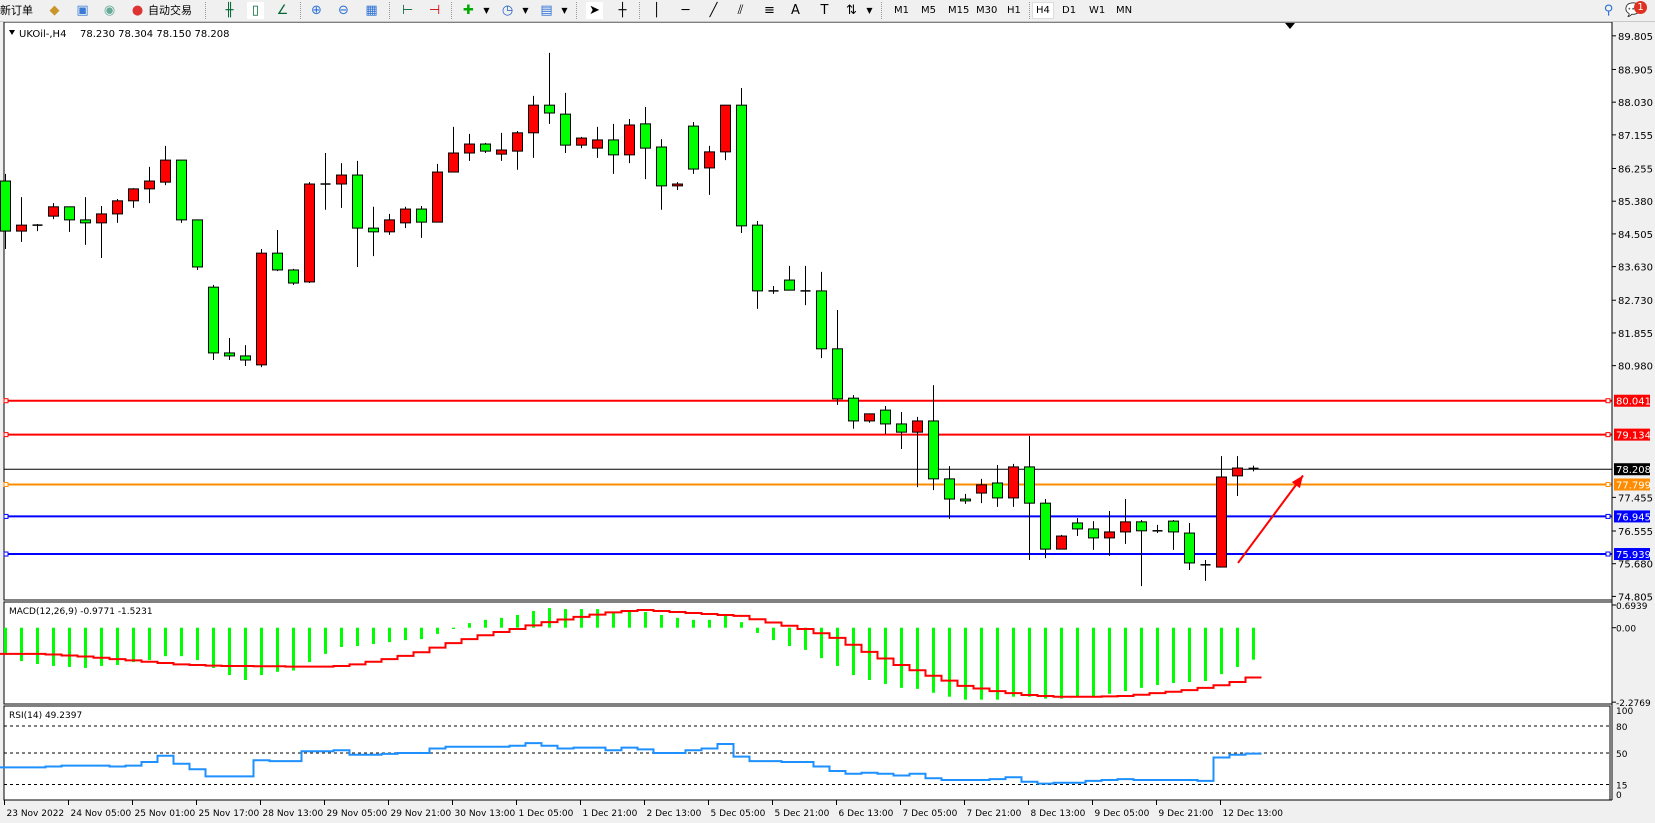 The image size is (1655, 823). What do you see at coordinates (1633, 402) in the screenshot?
I see `price-line-label: 80.041` at bounding box center [1633, 402].